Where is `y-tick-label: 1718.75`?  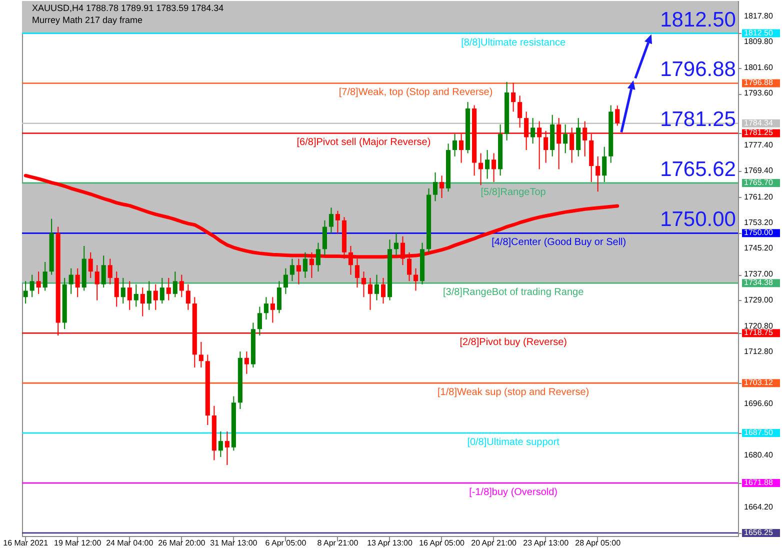
y-tick-label: 1718.75 is located at coordinates (759, 333).